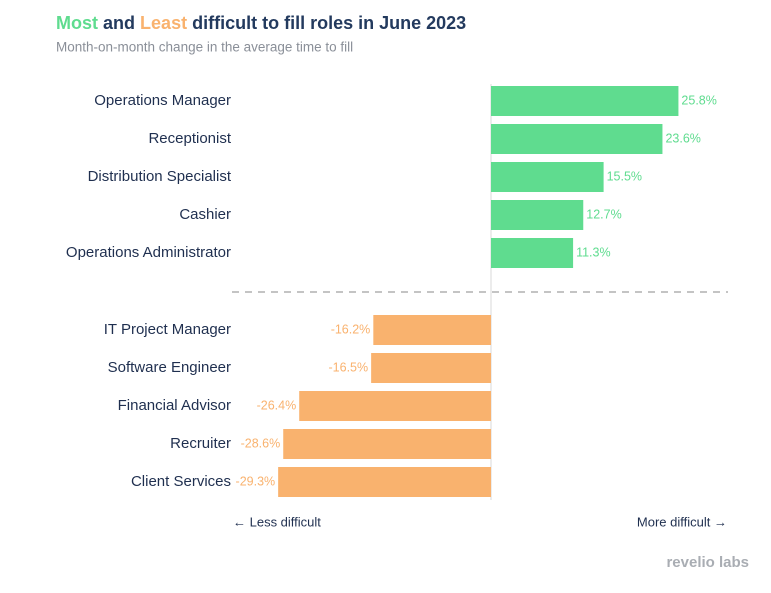 The image size is (771, 593). I want to click on value-label: 25.8%, so click(698, 100).